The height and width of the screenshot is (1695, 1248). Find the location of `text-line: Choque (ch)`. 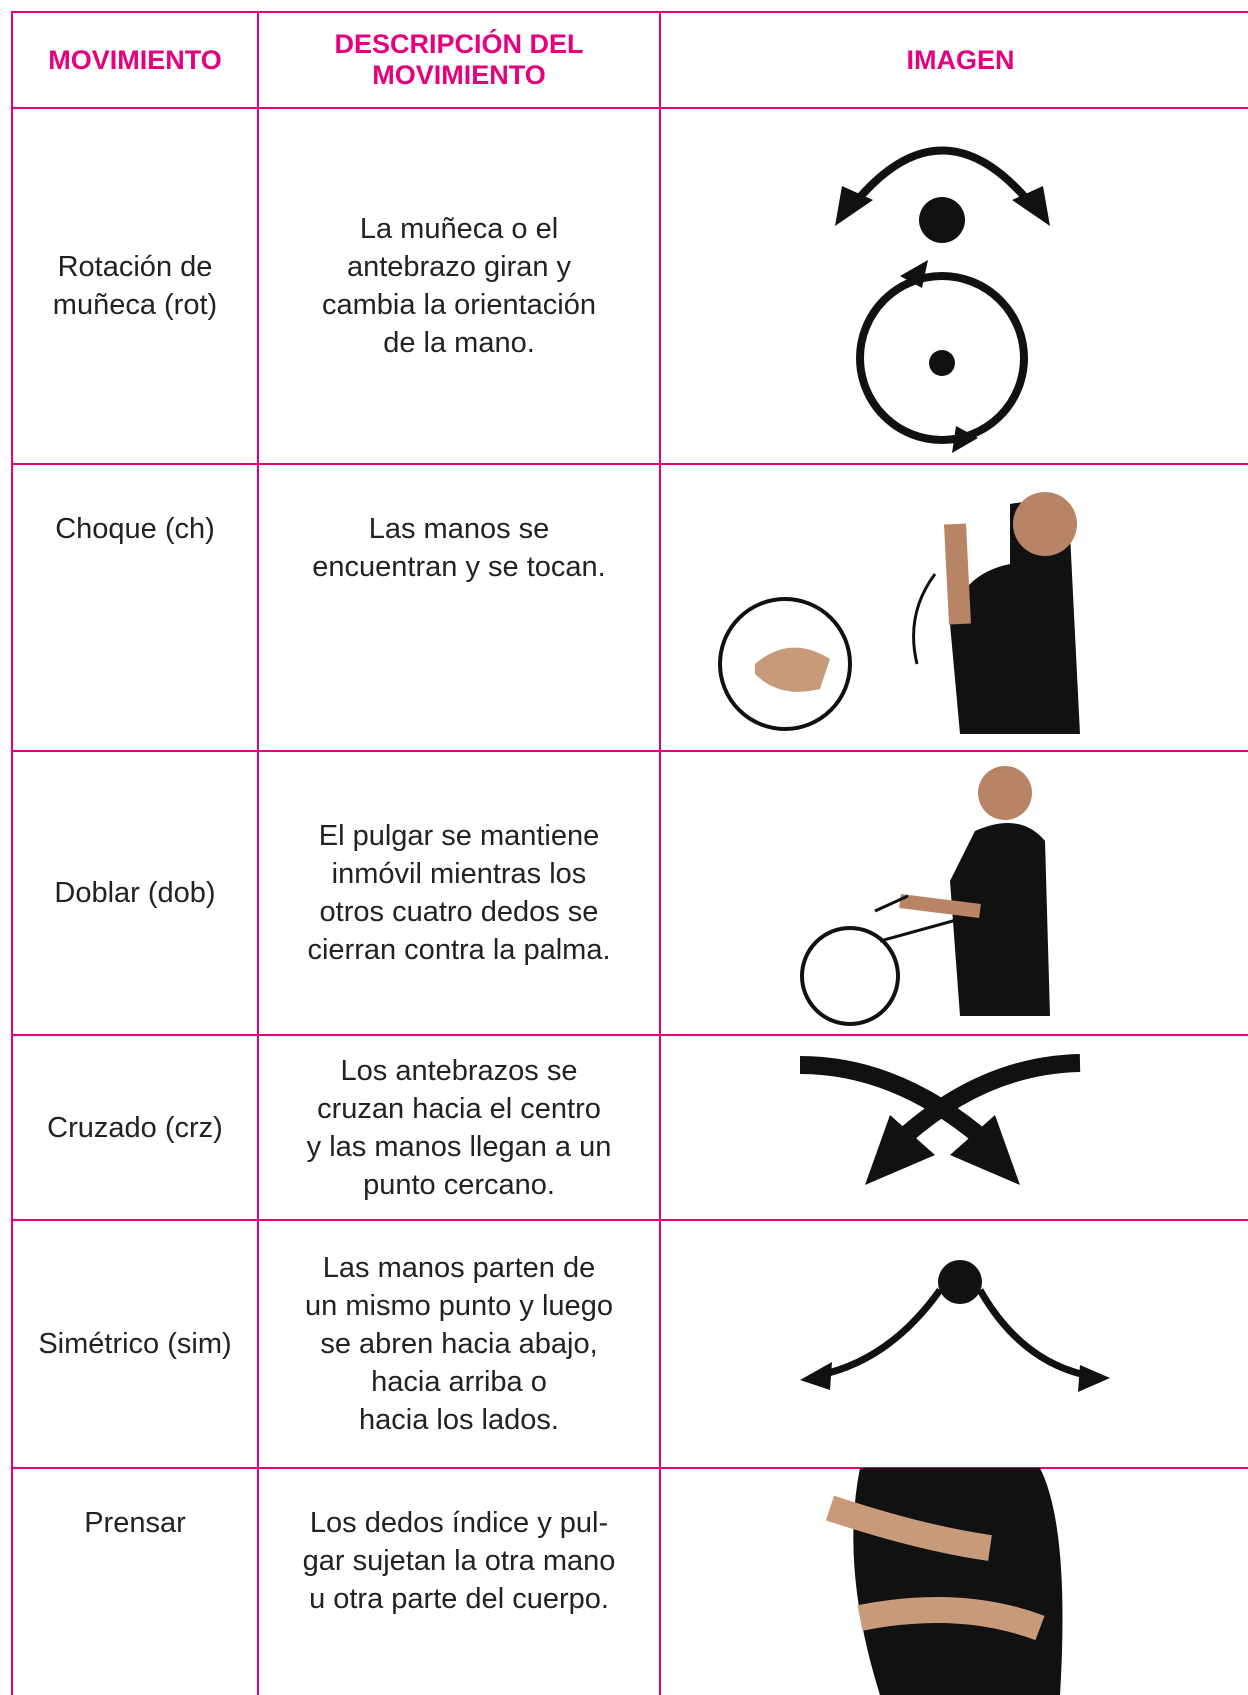

text-line: Choque (ch) is located at coordinates (135, 529).